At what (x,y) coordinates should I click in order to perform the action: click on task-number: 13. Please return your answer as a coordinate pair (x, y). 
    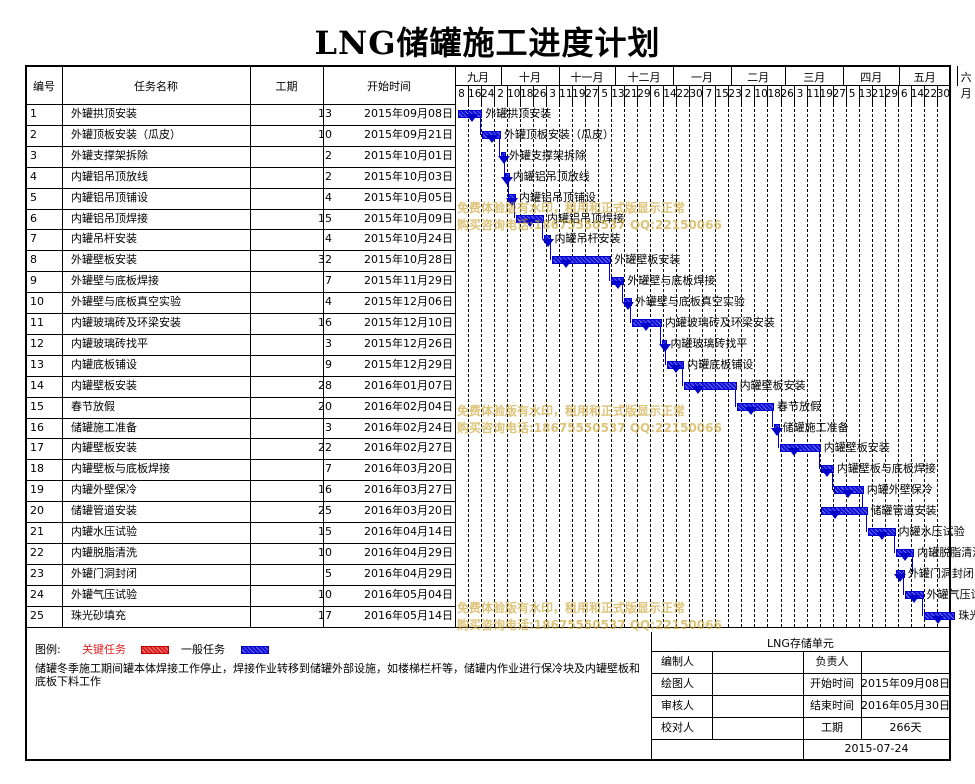
    Looking at the image, I should click on (37, 364).